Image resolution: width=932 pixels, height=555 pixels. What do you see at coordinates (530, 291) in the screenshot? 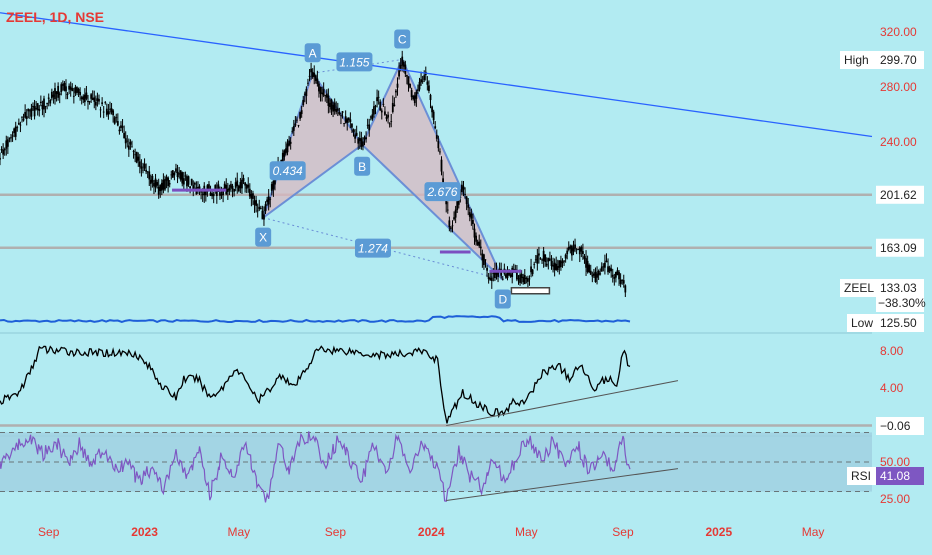
I see `range-box` at bounding box center [530, 291].